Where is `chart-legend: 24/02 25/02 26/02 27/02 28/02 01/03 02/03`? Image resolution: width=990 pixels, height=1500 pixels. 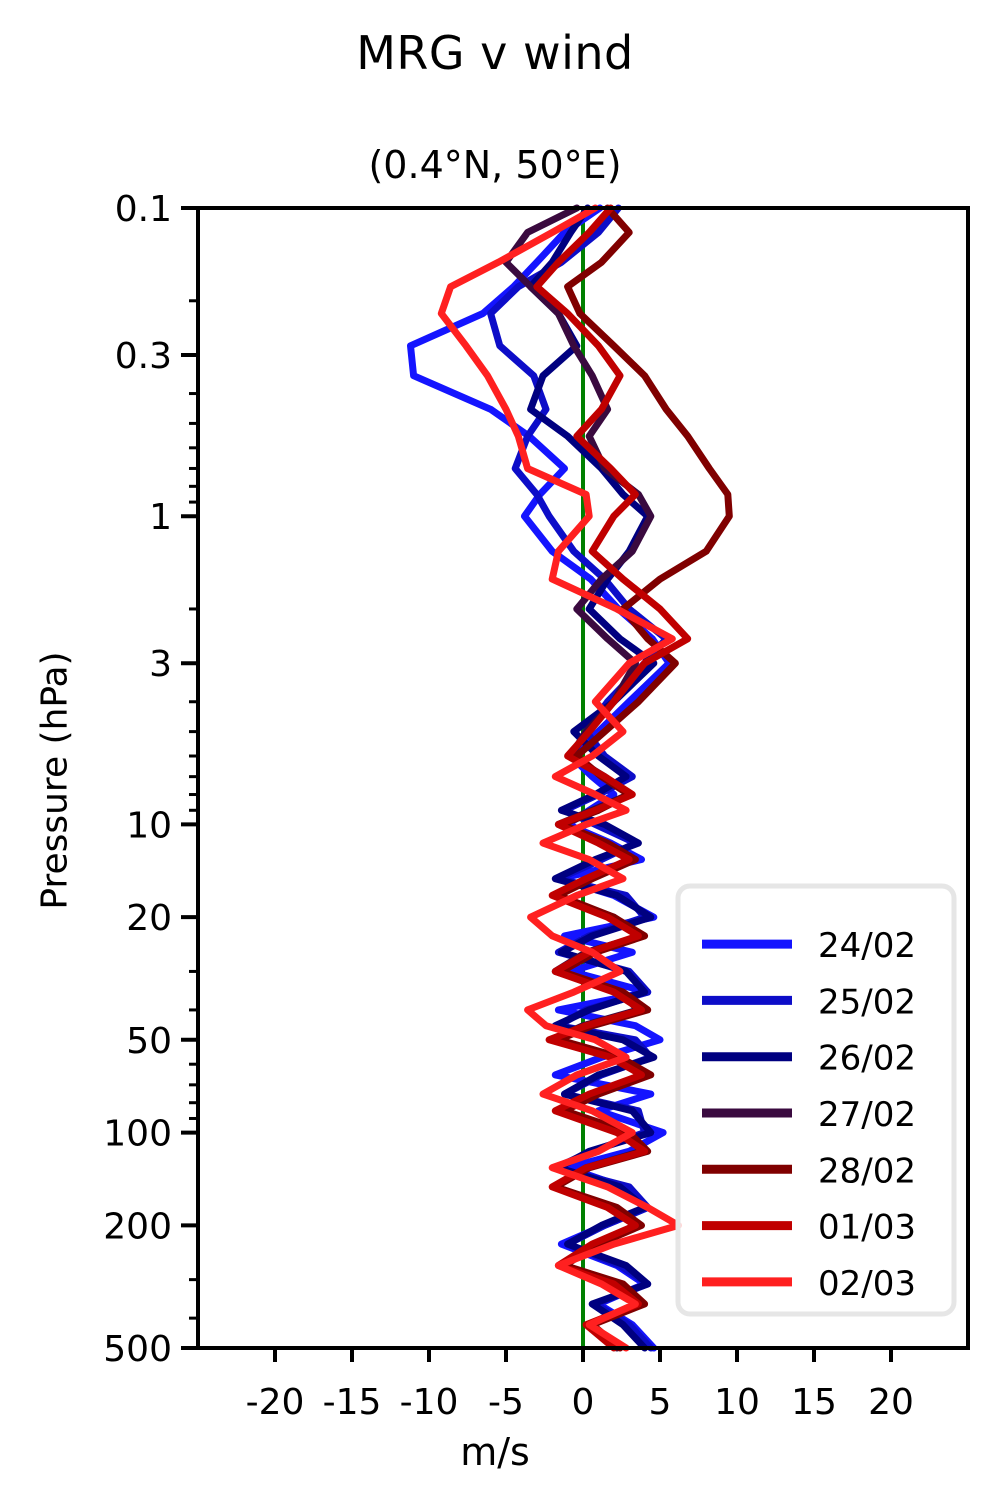
chart-legend: 24/02 25/02 26/02 27/02 28/02 01/03 02/03 is located at coordinates (816, 1100).